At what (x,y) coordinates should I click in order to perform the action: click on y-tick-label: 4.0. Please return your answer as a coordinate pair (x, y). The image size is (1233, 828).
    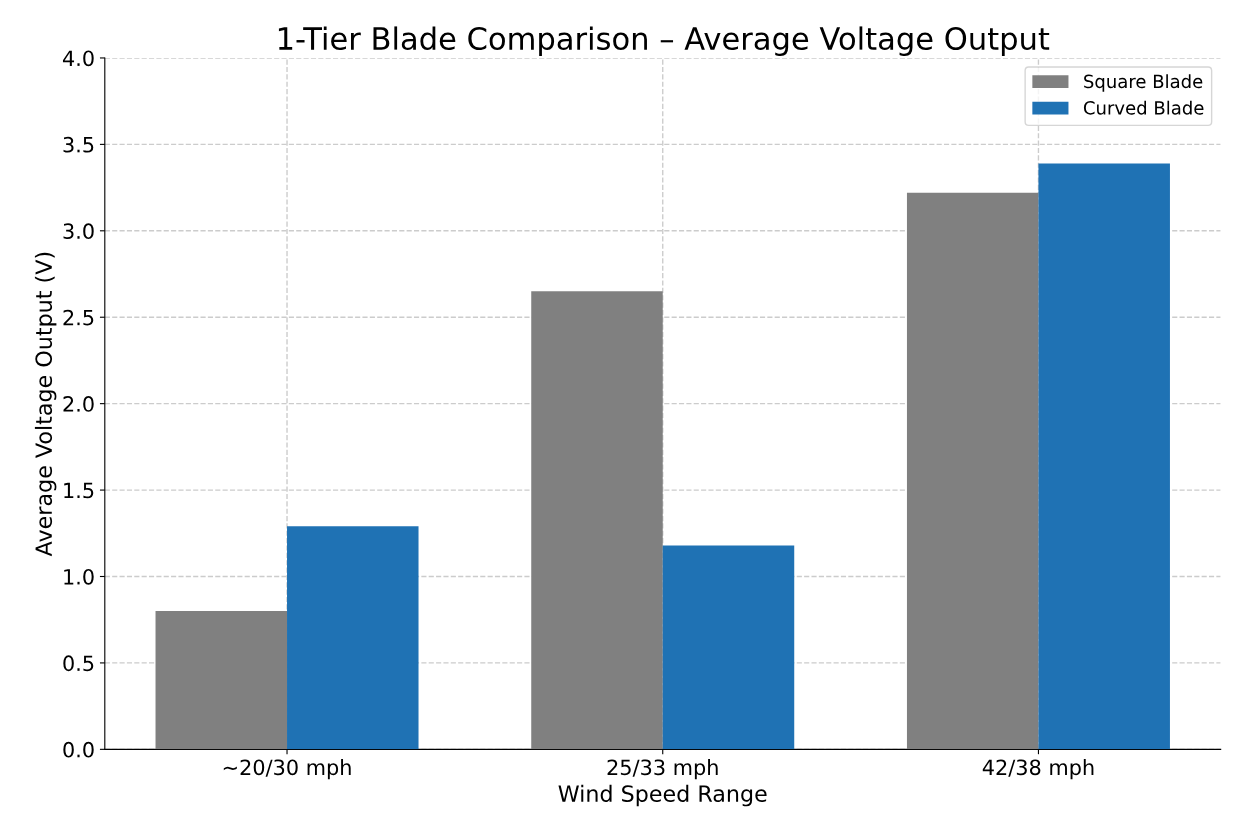
    Looking at the image, I should click on (78, 58).